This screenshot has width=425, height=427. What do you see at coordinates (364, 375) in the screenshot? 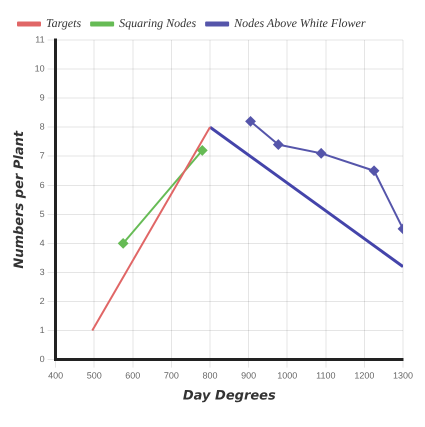
I see `x-tick-label: 1200` at bounding box center [364, 375].